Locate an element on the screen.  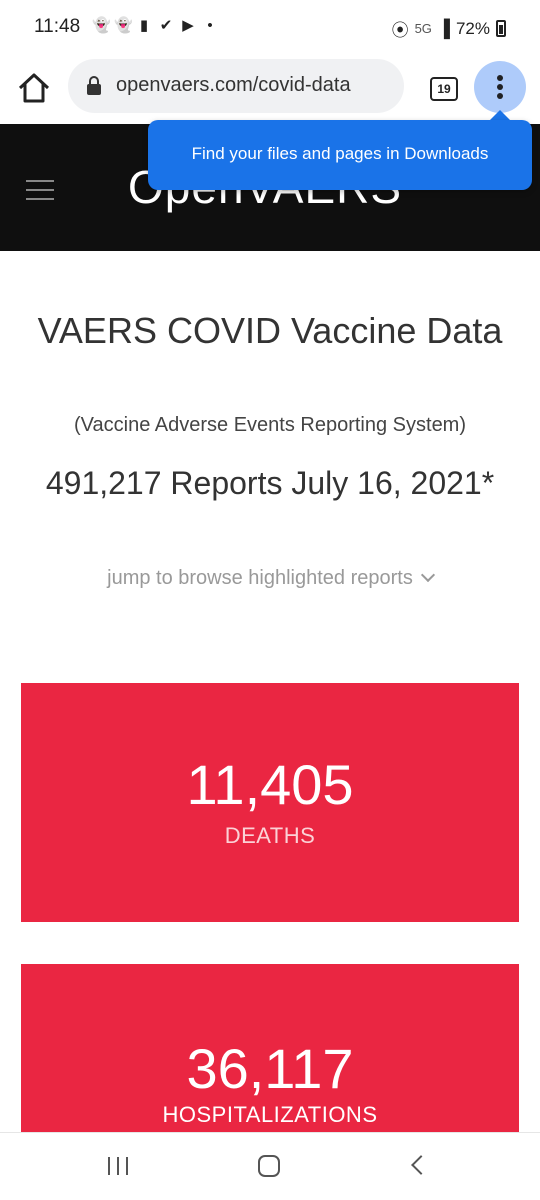
url-text: openvaers.com/covid-data is located at coordinates (233, 85).